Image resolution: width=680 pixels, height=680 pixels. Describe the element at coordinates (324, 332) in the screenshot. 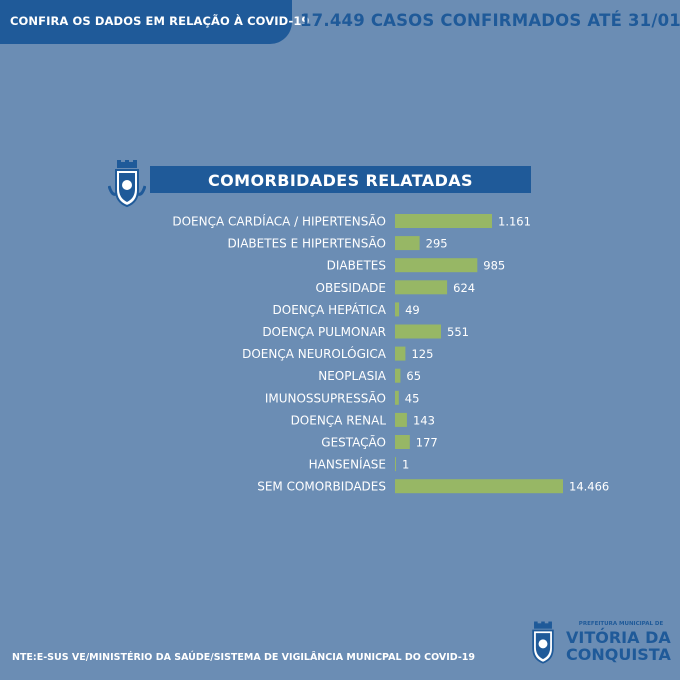

I see `category-label: DOENÇA PULMONAR` at that location.